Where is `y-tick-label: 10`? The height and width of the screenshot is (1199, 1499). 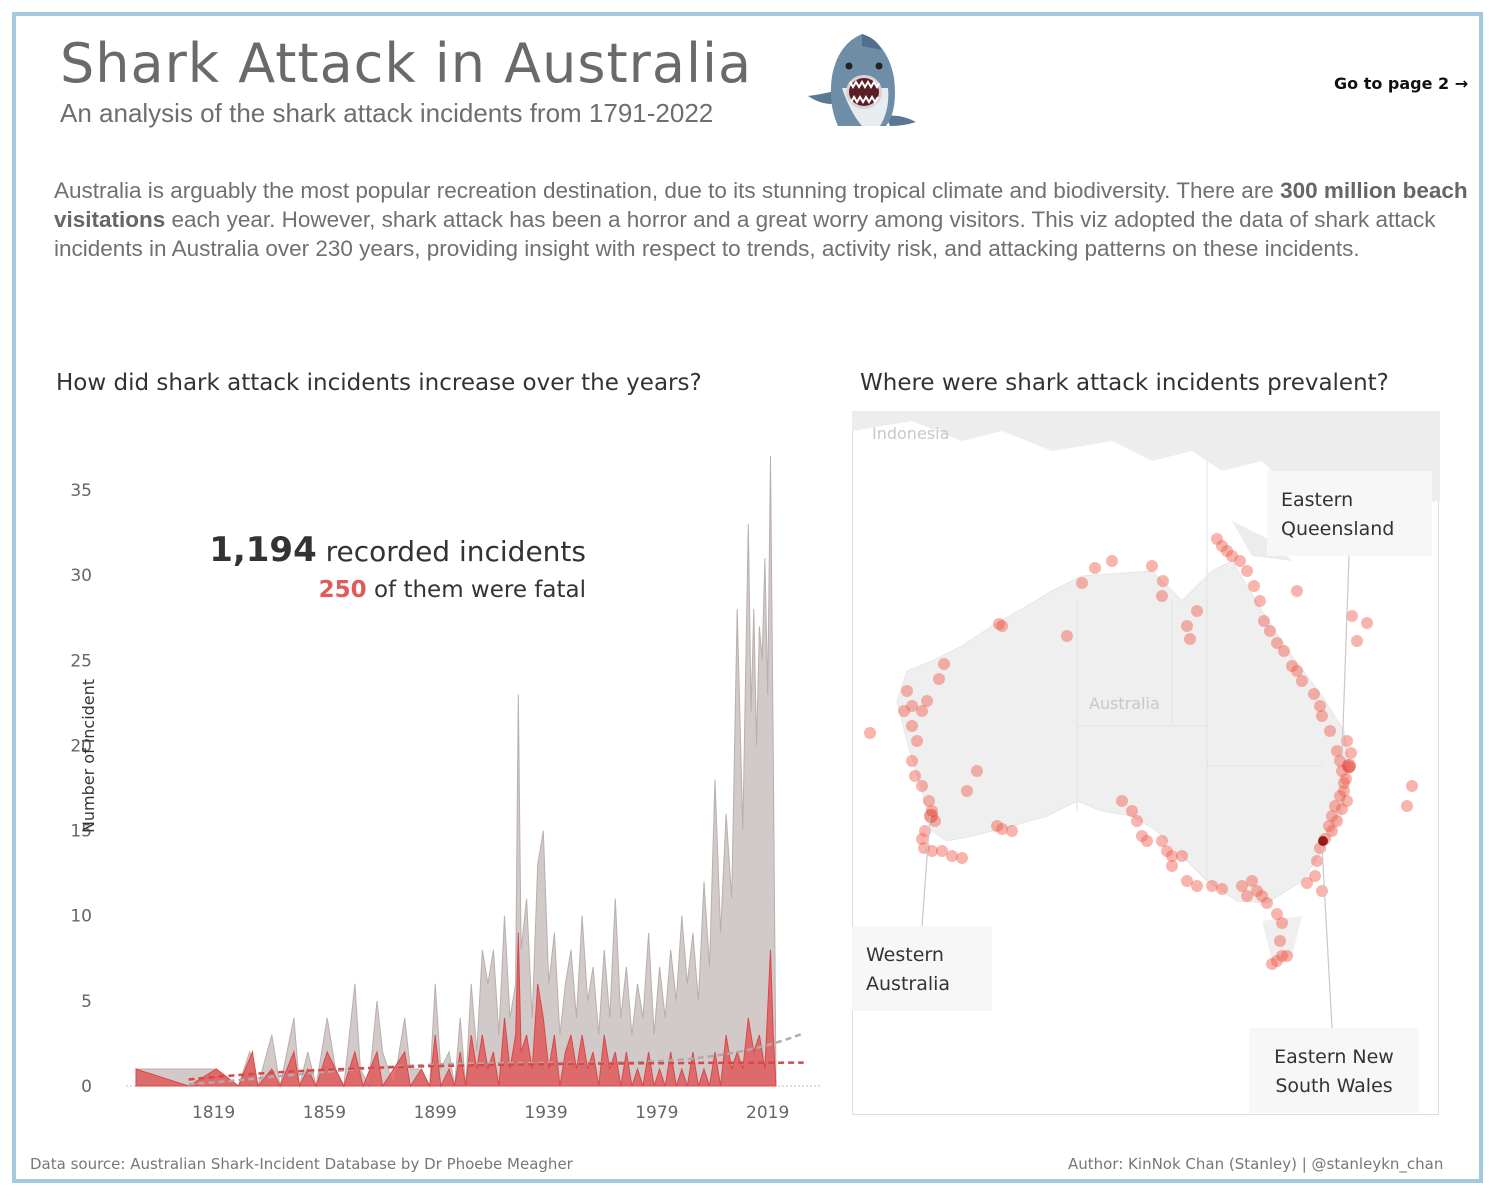
y-tick-label: 10 is located at coordinates (81, 917).